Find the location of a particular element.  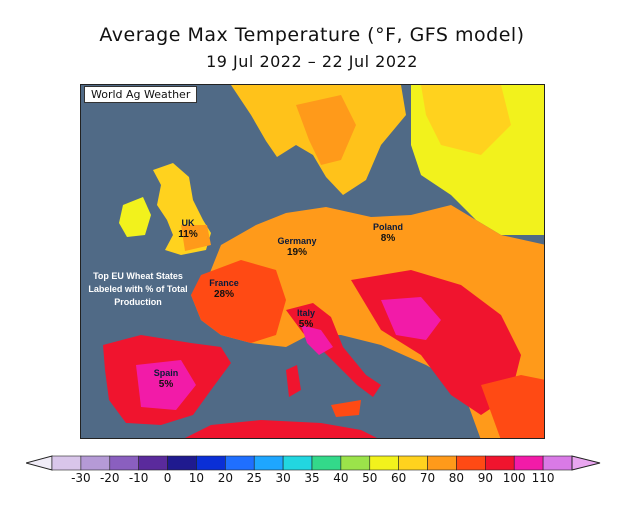

colorbar-tick-label: 10 is located at coordinates (196, 478).